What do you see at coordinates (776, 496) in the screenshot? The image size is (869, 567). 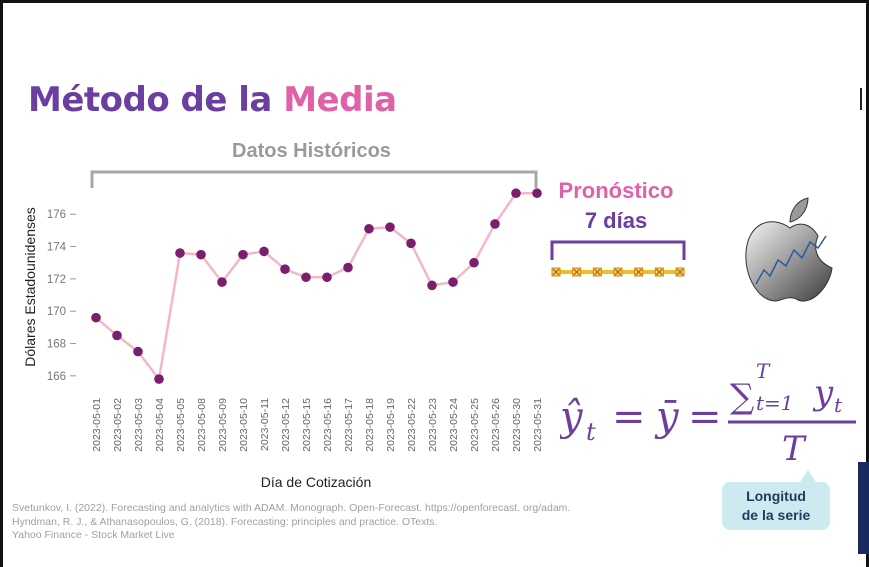 I see `callout-line-1: Longitud` at bounding box center [776, 496].